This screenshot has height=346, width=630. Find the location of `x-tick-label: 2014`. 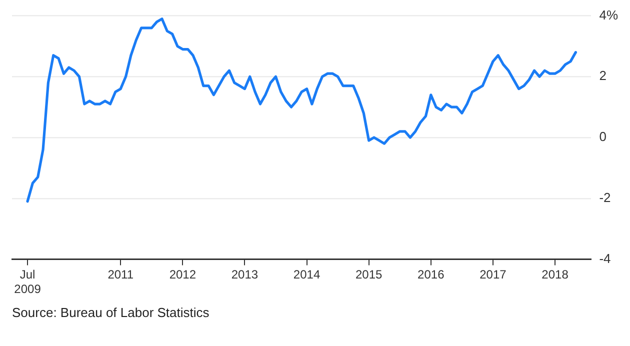

x-tick-label: 2014 is located at coordinates (306, 275).